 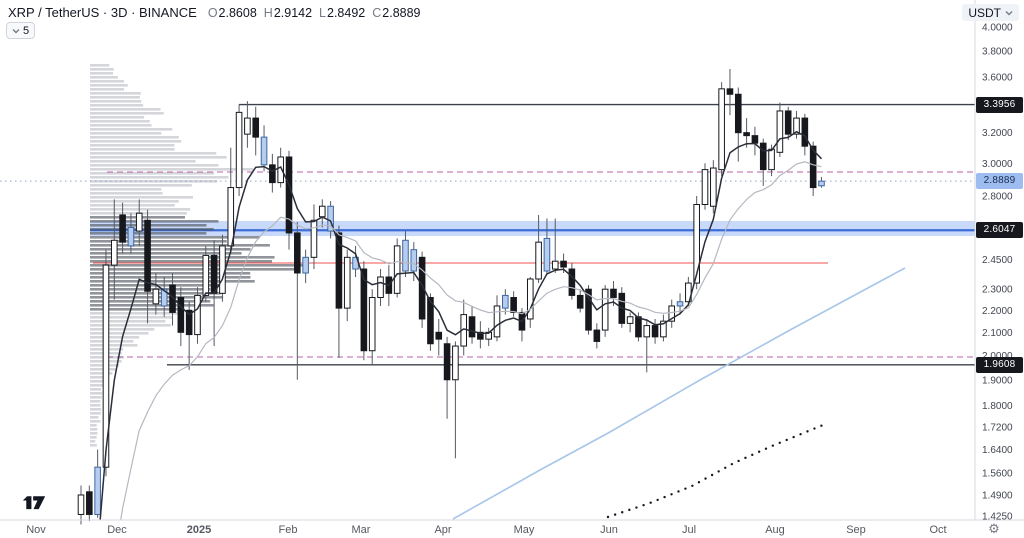 What do you see at coordinates (442, 530) in the screenshot?
I see `svg-text: Apr` at bounding box center [442, 530].